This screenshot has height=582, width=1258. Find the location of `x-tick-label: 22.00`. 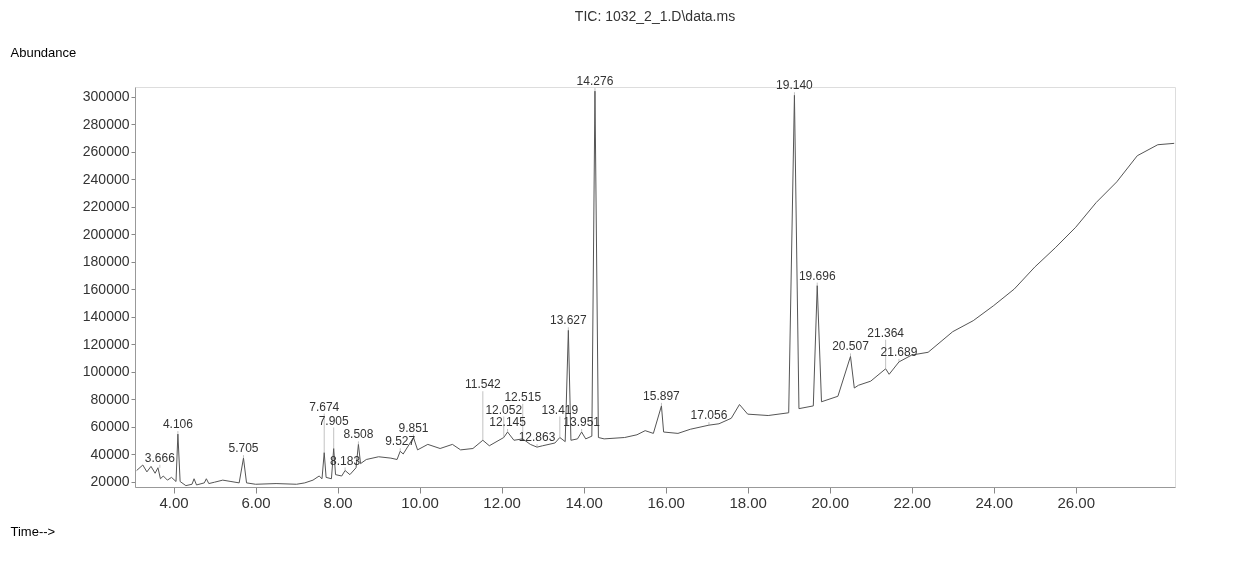

x-tick-label: 22.00 is located at coordinates (912, 502).